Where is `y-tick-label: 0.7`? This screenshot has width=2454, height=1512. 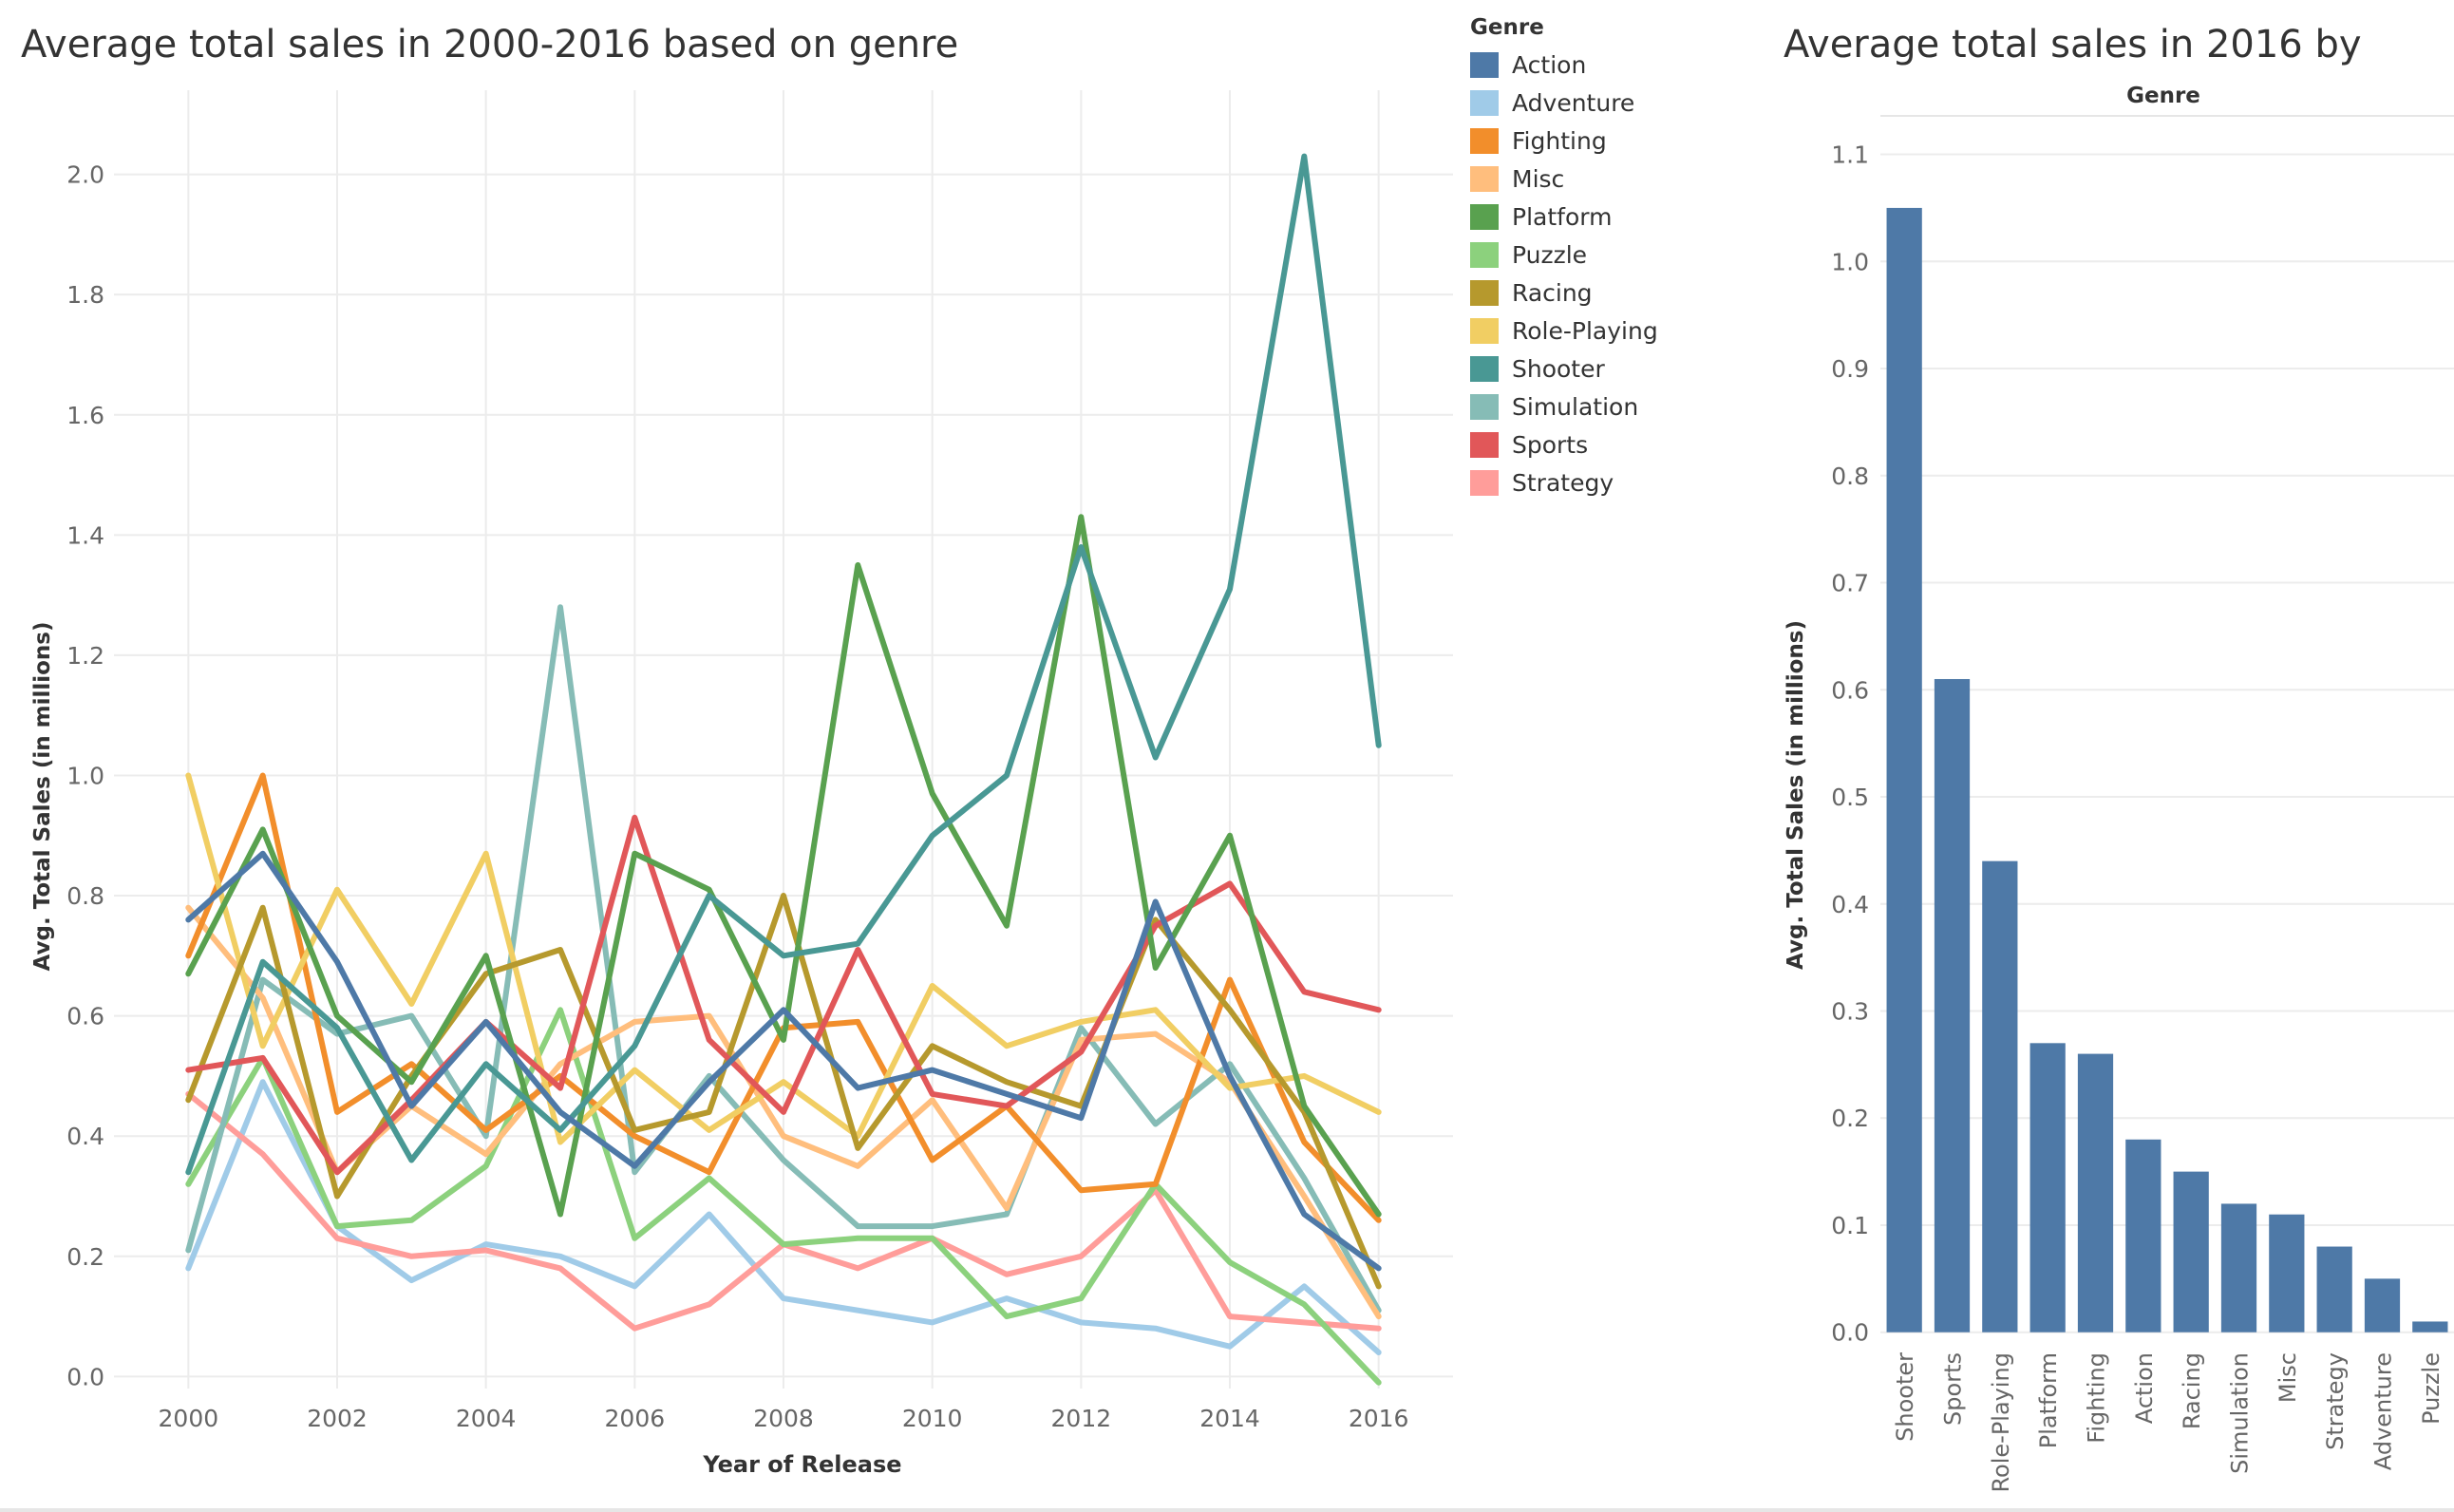 y-tick-label: 0.7 is located at coordinates (1850, 583).